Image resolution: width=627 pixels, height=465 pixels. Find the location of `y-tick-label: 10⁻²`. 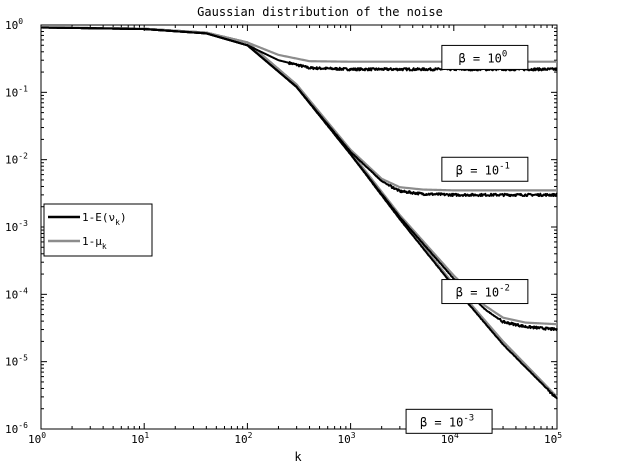

y-tick-label: 10⁻² is located at coordinates (16, 159).